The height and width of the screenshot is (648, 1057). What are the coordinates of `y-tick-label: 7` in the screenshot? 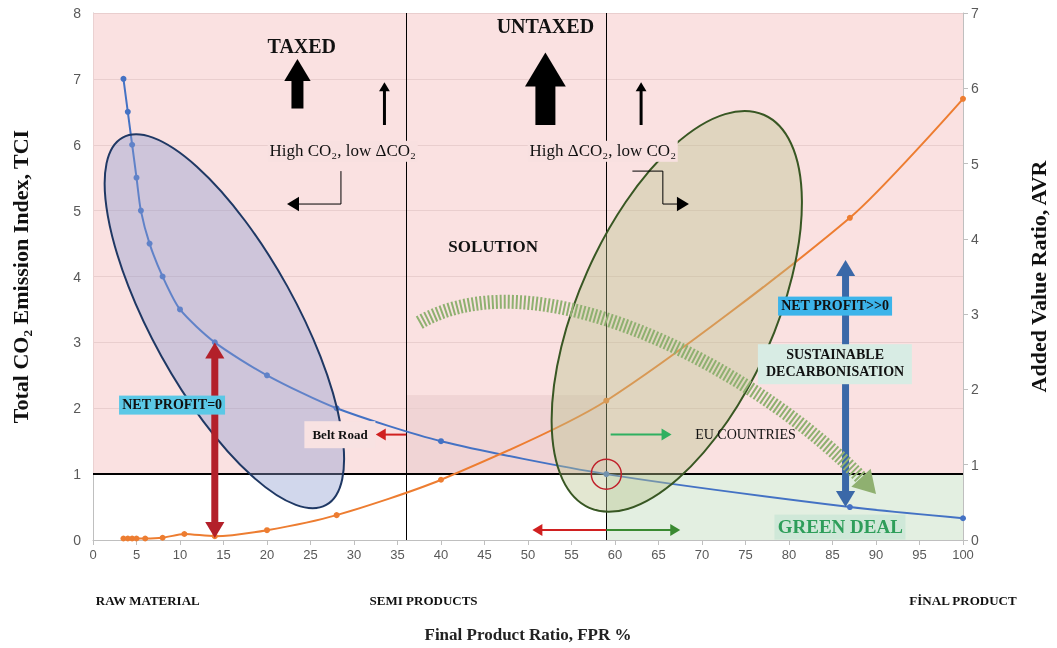 It's located at (77, 78).